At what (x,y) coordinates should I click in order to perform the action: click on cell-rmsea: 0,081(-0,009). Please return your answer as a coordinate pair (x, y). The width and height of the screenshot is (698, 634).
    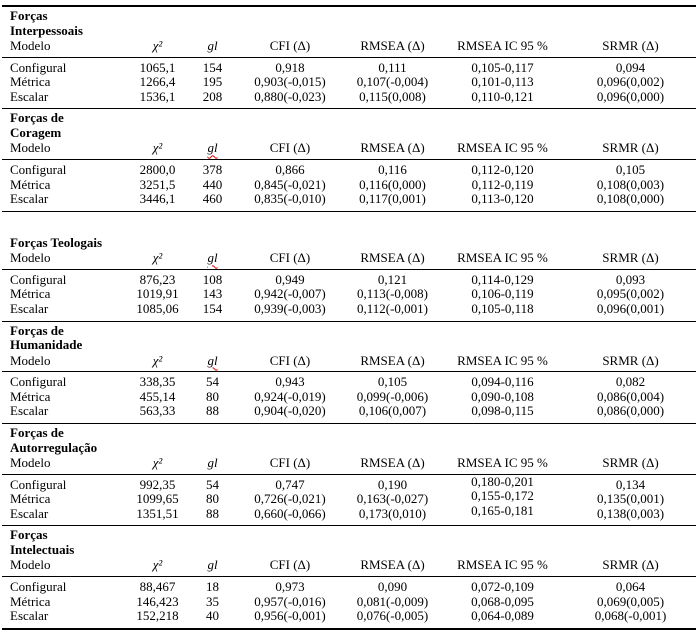
    Looking at the image, I should click on (392, 601).